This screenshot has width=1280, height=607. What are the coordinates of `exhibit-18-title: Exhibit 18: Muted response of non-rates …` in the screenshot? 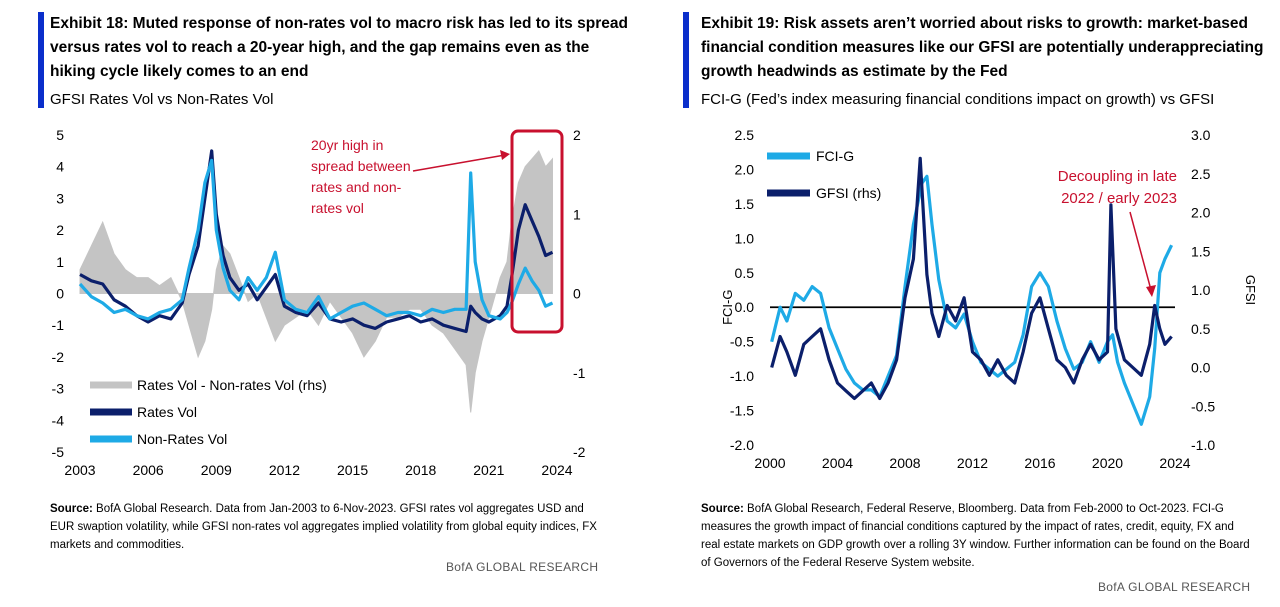 It's located at (339, 47).